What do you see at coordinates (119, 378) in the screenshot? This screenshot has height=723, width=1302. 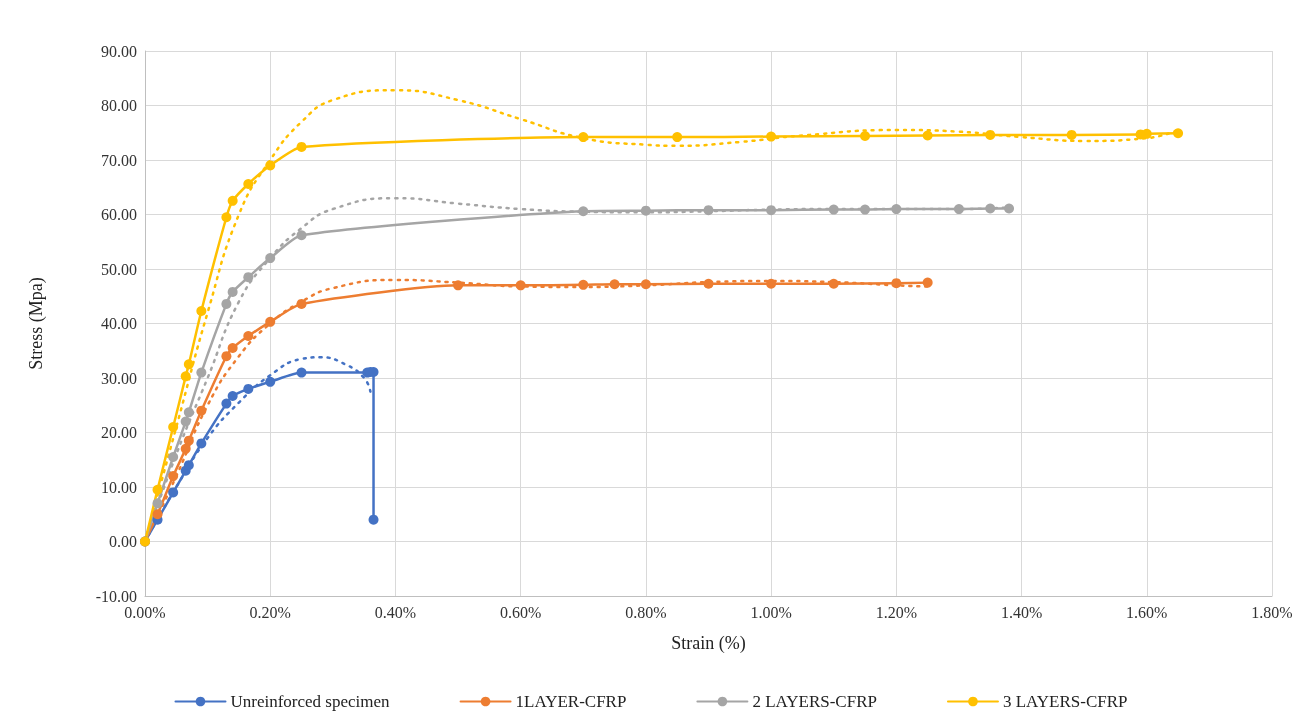 I see `y-tick-label: 30.00` at bounding box center [119, 378].